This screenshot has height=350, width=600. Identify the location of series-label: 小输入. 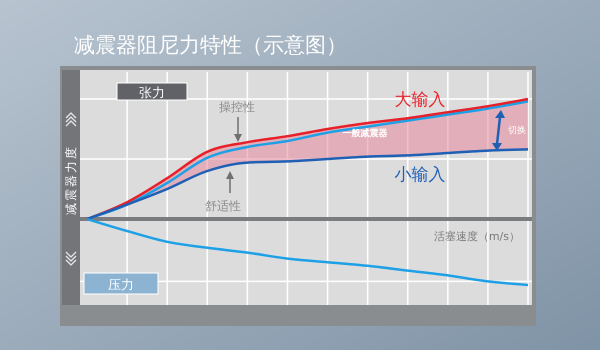
(420, 175).